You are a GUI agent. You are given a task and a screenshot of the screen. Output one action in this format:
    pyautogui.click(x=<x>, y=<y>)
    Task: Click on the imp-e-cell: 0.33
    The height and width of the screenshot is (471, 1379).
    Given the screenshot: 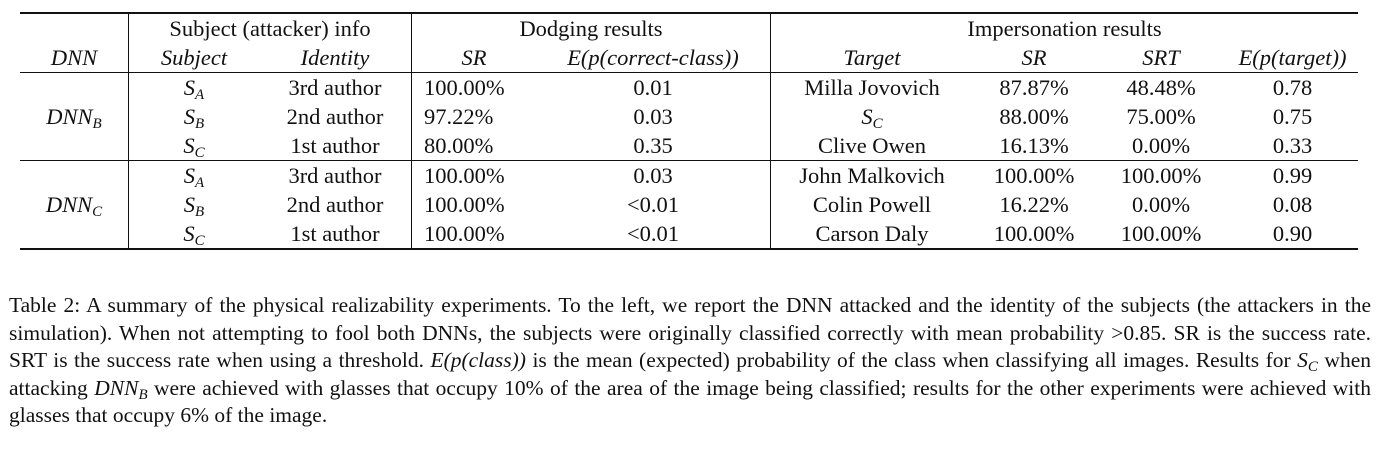 What is the action you would take?
    pyautogui.click(x=1292, y=145)
    